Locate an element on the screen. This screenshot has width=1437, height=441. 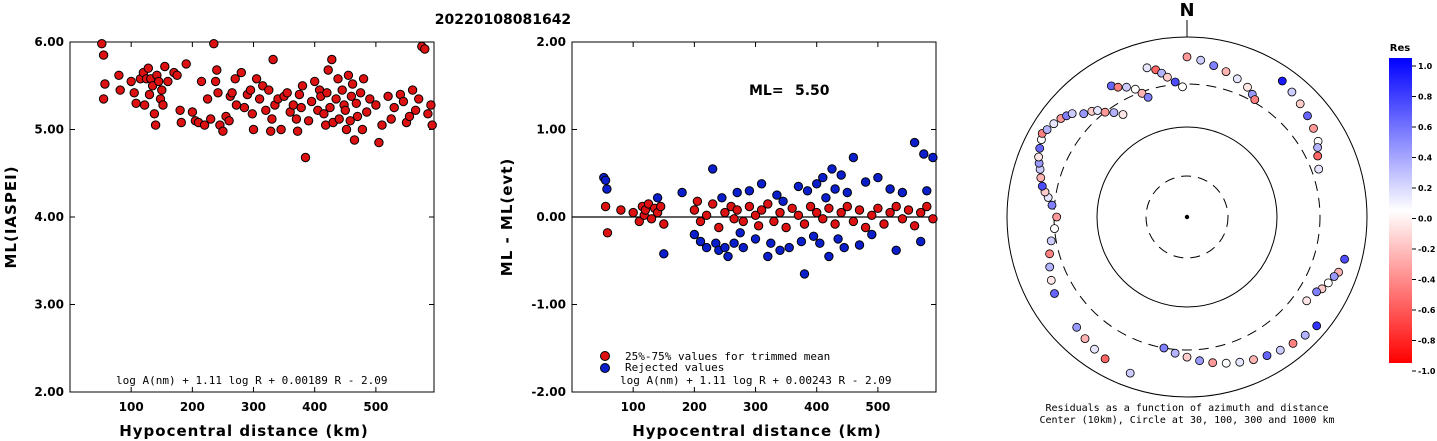
center-point is located at coordinates (1187, 217).